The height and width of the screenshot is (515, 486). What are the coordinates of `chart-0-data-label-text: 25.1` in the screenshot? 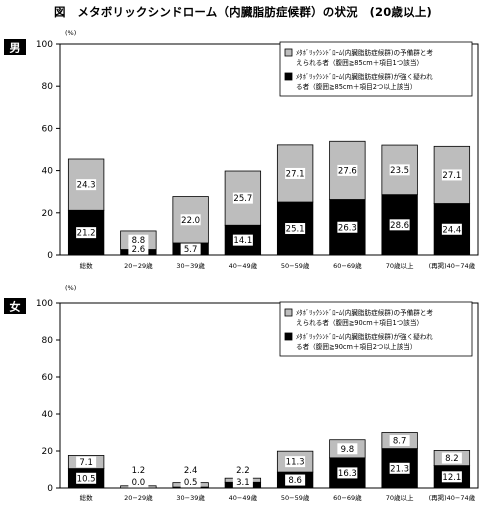 It's located at (295, 230).